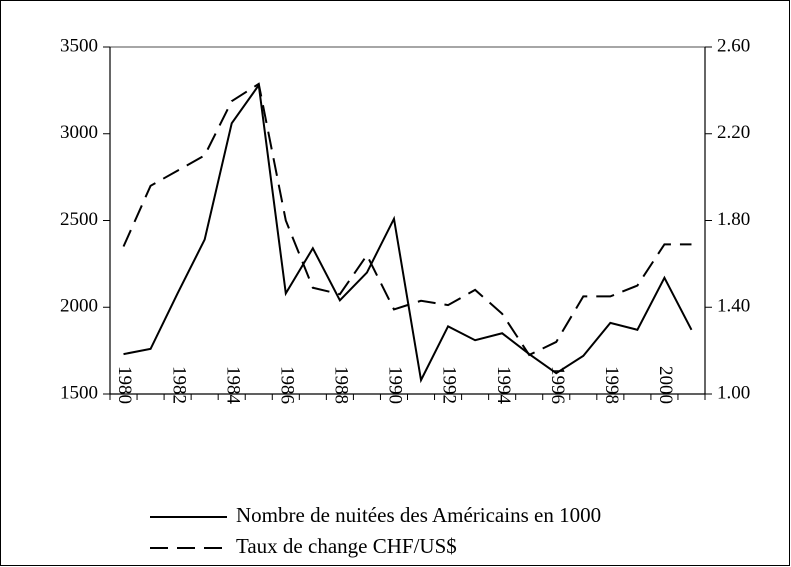 This screenshot has height=567, width=791. I want to click on y2-tick-label: 1.40, so click(733, 306).